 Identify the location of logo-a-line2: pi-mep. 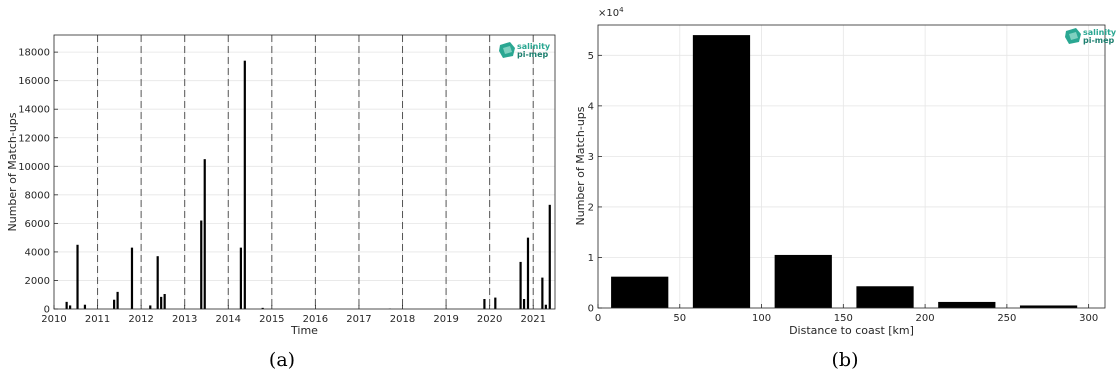
(533, 54).